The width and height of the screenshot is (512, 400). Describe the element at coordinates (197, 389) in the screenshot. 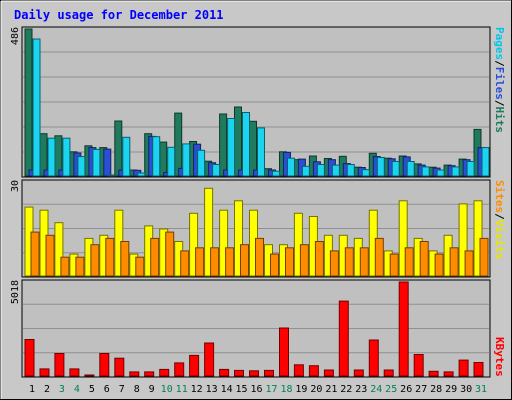

I see `x-tick-label: 12` at that location.